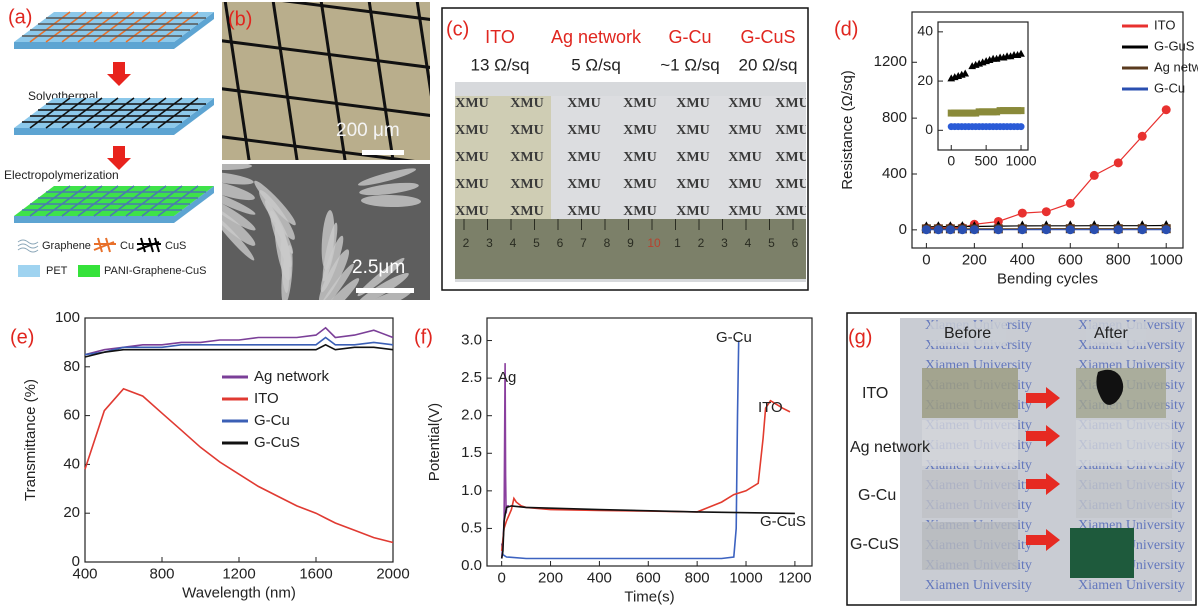  What do you see at coordinates (678, 158) in the screenshot?
I see `film-sample` at bounding box center [678, 158].